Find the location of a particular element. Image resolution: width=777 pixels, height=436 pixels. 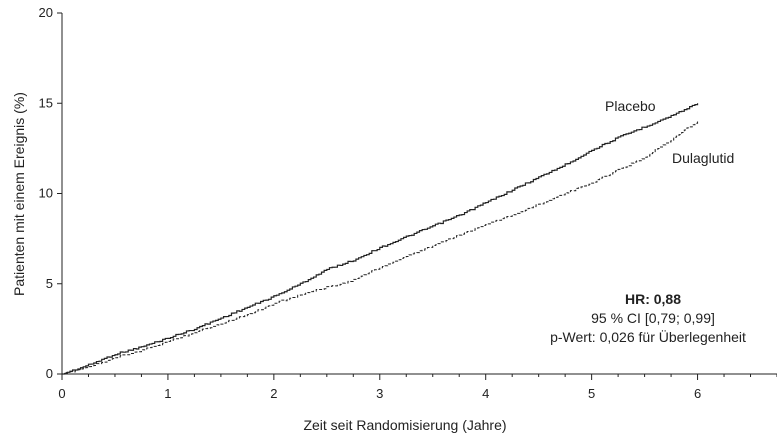

dulaglutid-series-label: Dulaglutid is located at coordinates (703, 158).